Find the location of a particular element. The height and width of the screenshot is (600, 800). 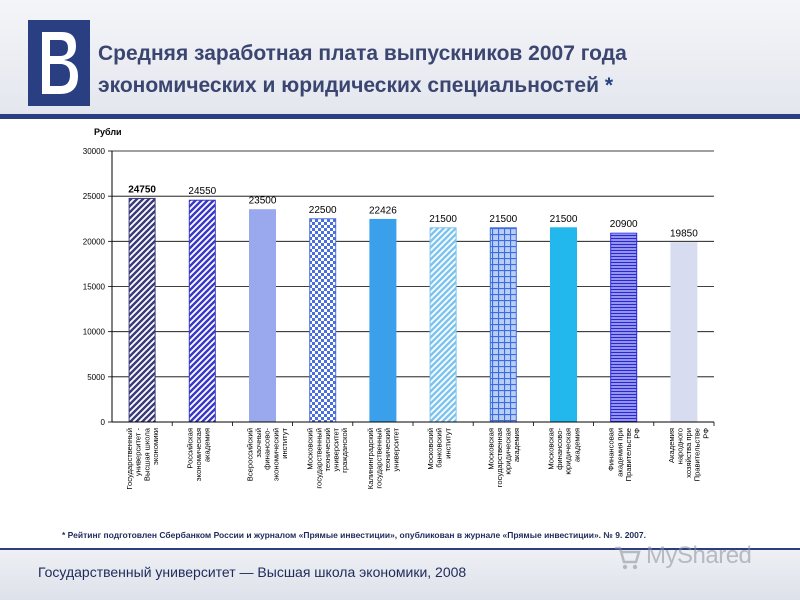

data-label-1: 24750 is located at coordinates (142, 189).